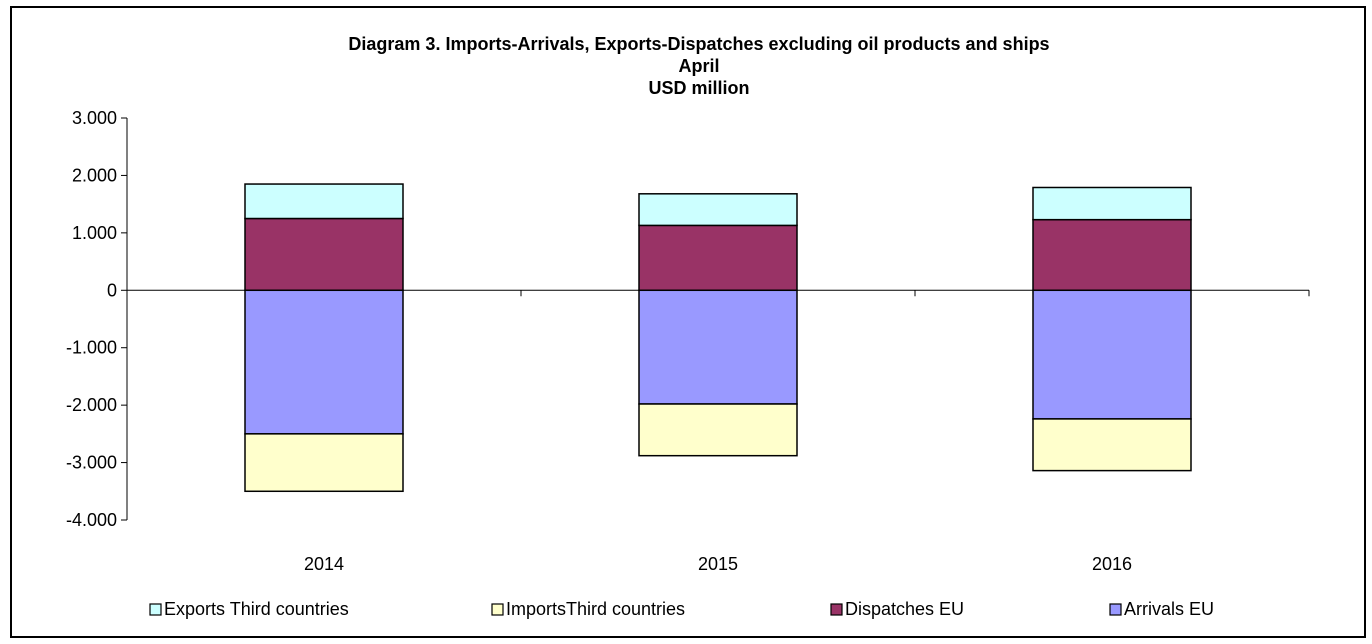 The width and height of the screenshot is (1372, 644). I want to click on legend-label: Arrivals EU, so click(1169, 609).